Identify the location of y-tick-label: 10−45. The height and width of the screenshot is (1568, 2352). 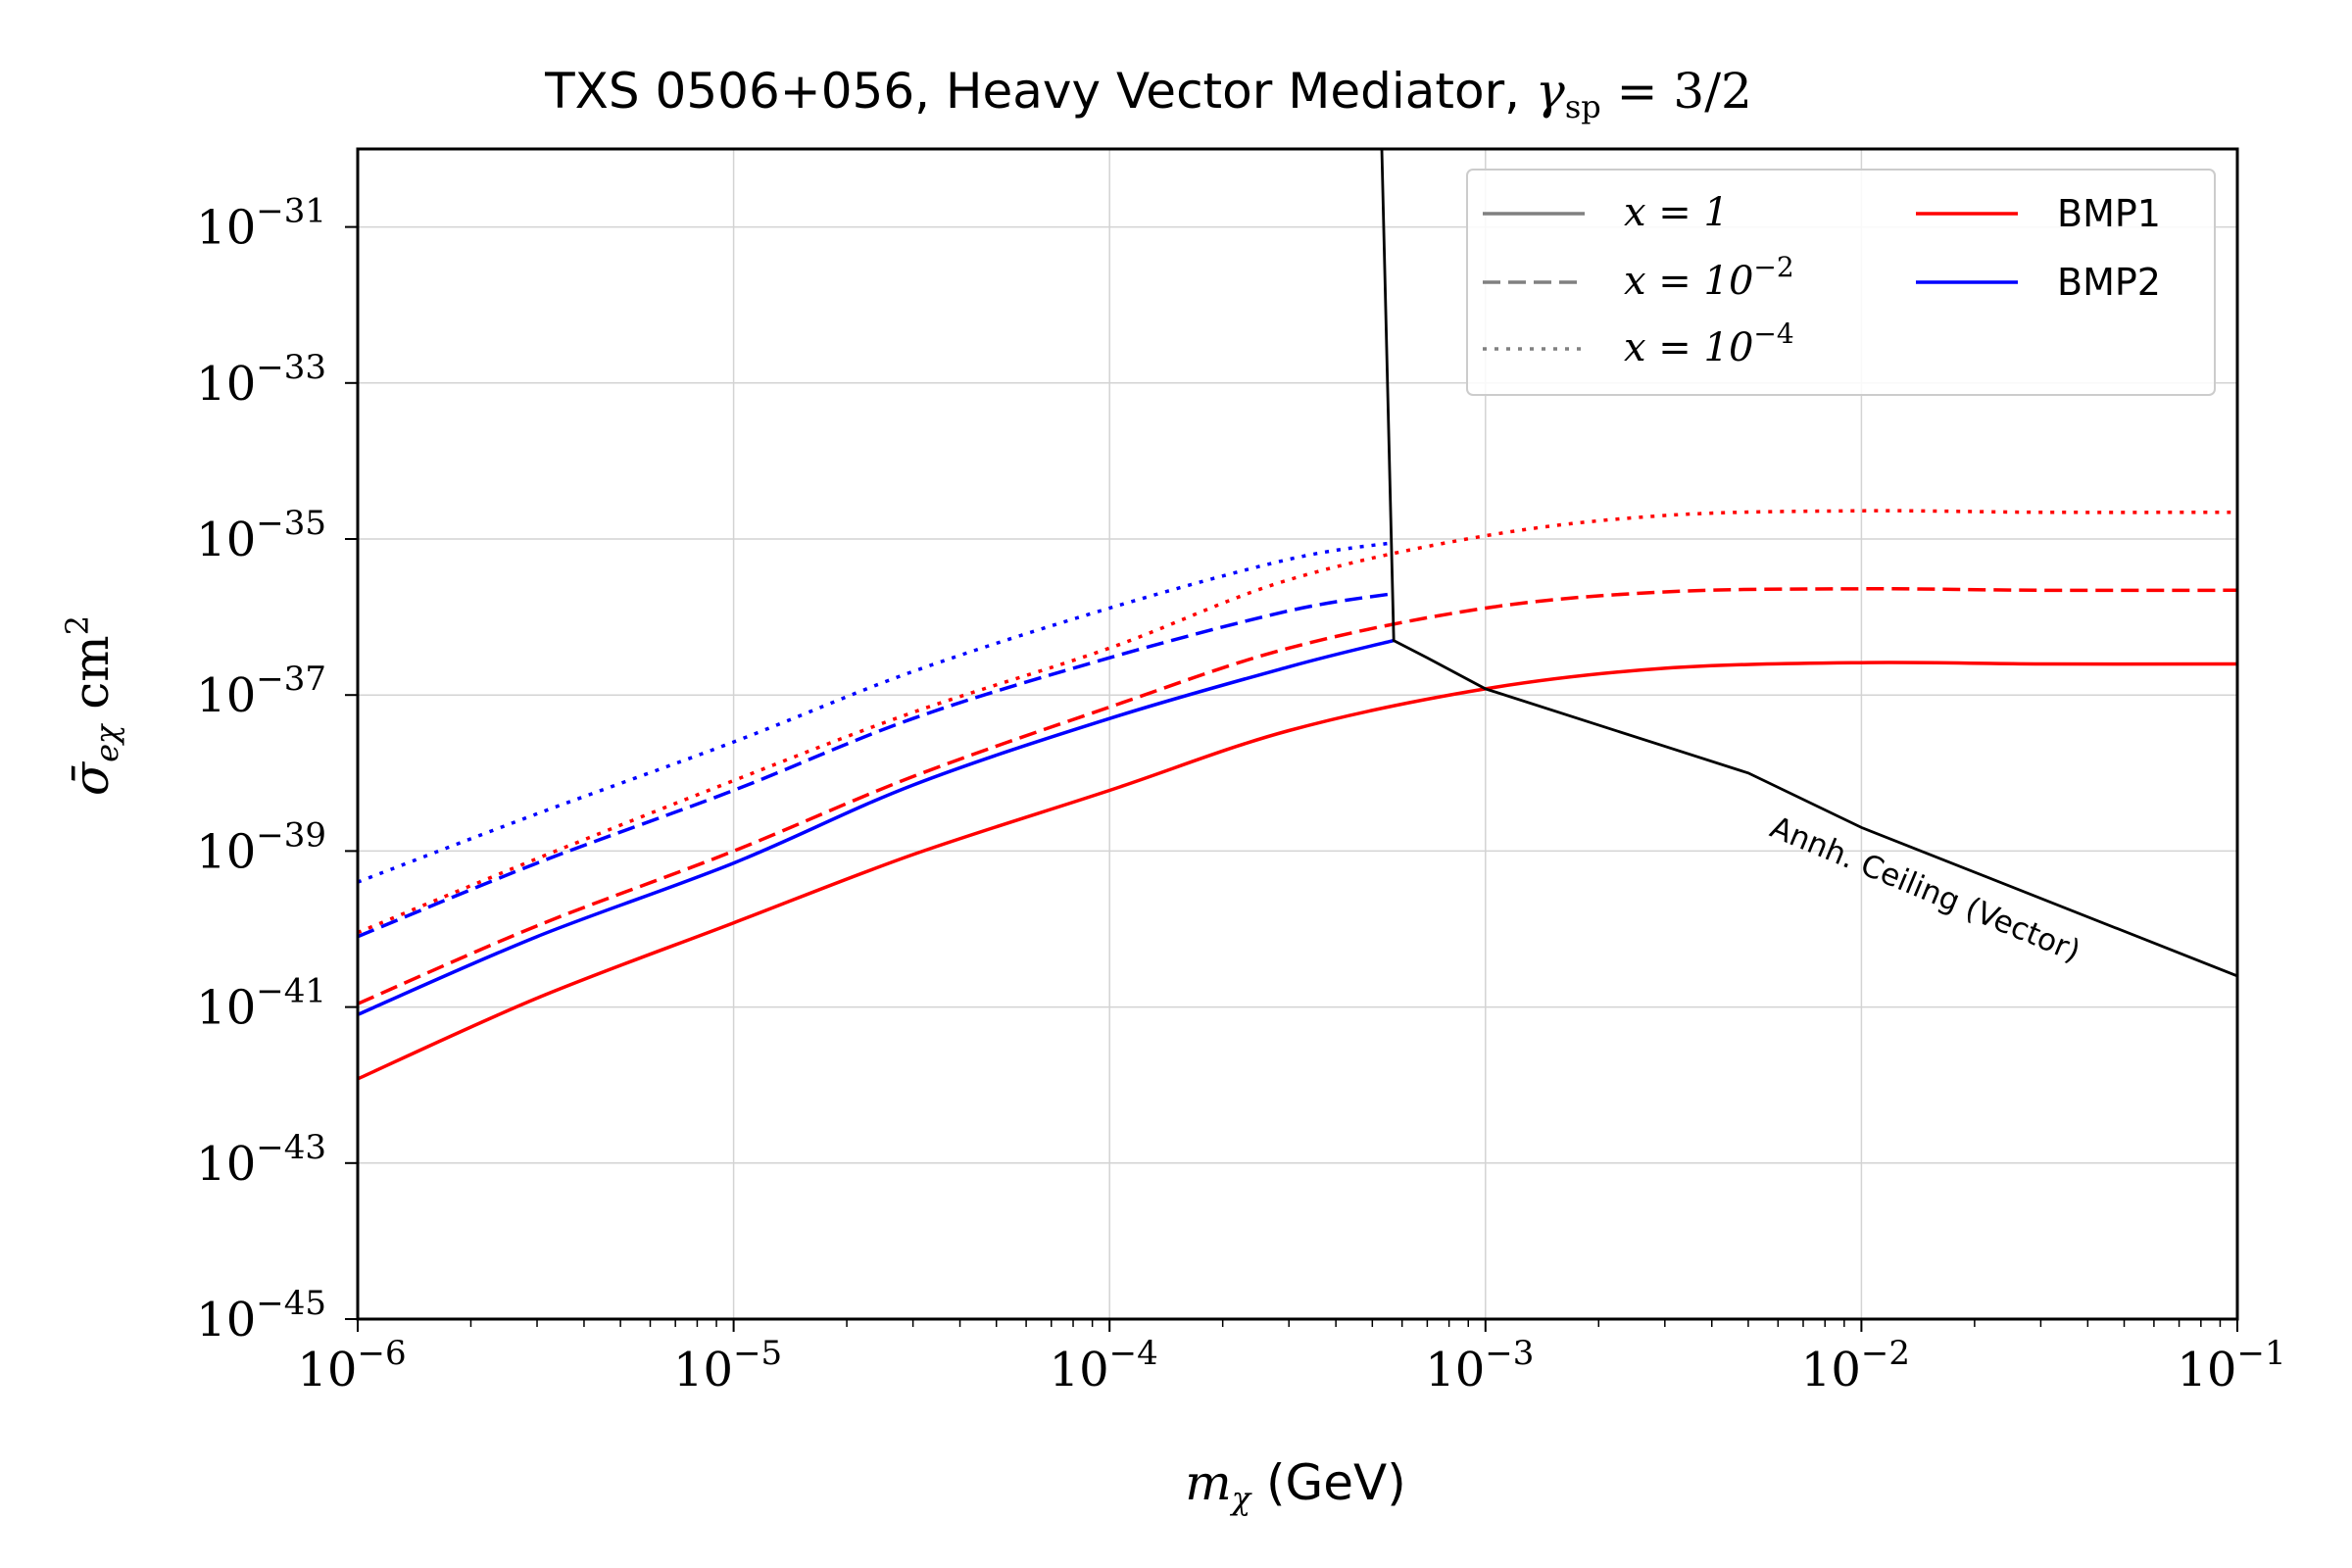
(261, 1316).